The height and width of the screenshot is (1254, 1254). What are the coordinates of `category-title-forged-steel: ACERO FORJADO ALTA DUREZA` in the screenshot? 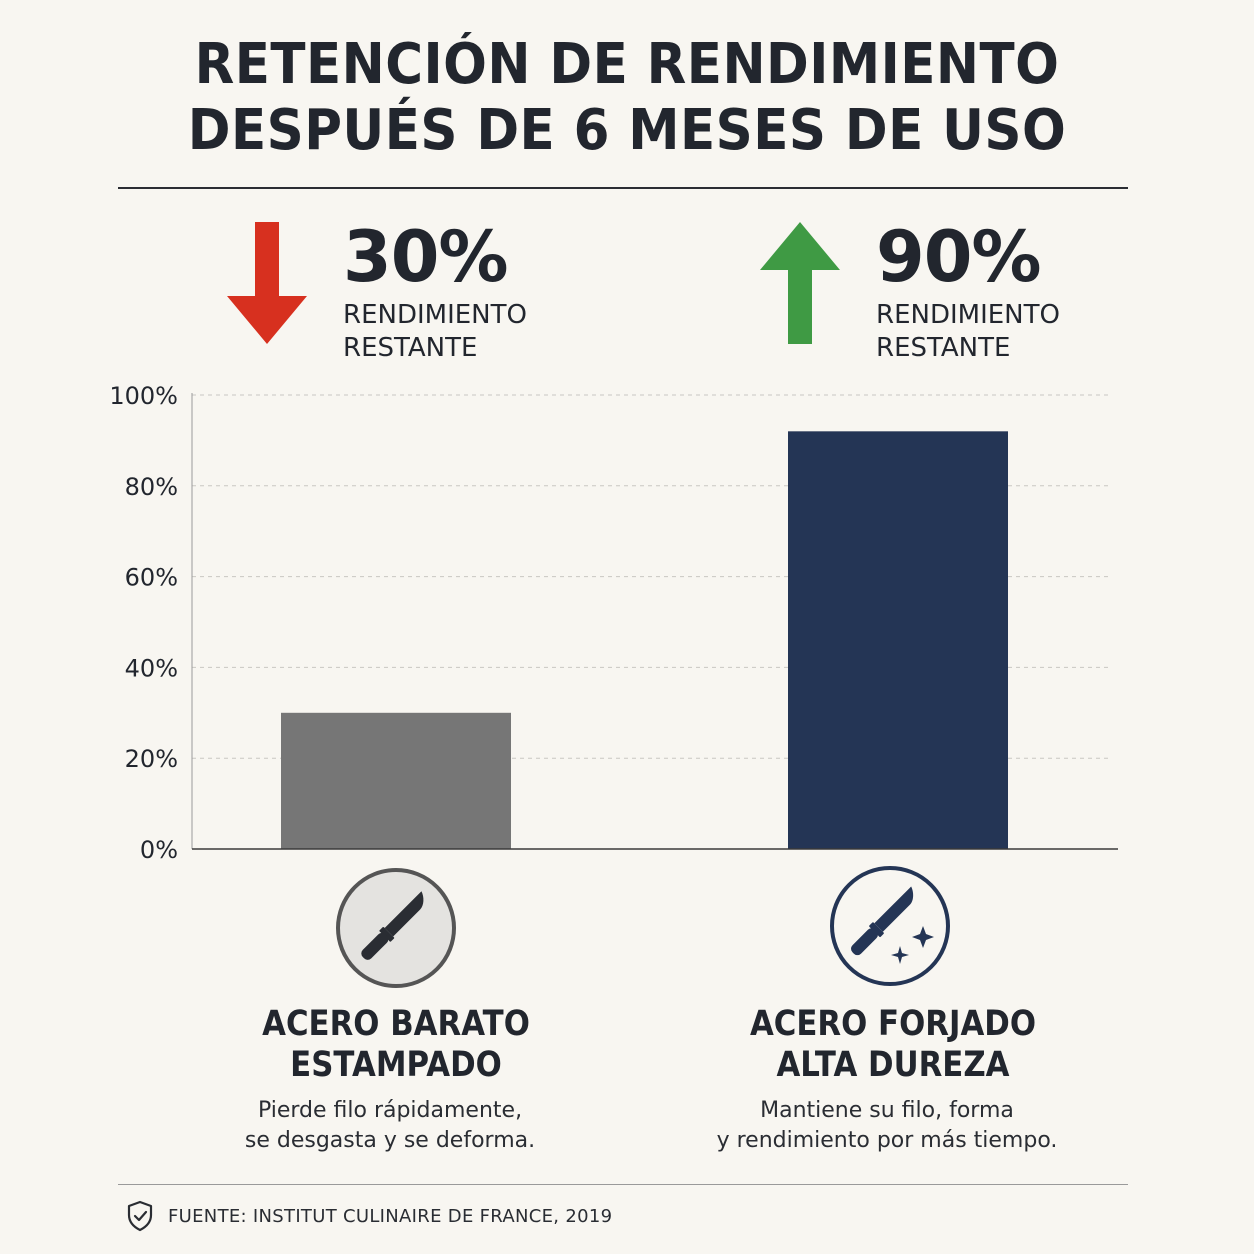 It's located at (893, 1045).